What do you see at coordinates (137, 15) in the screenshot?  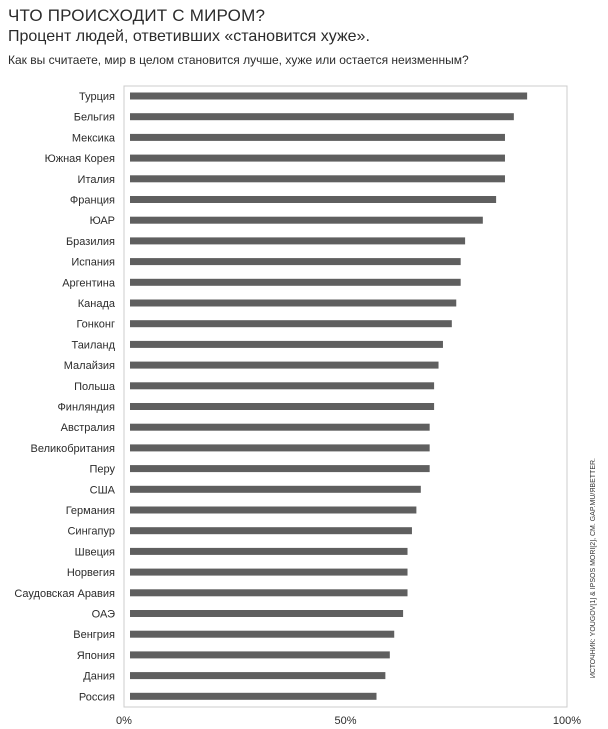 I see `page-title: ЧТО ПРОИСХОДИТ С МИРОМ?` at bounding box center [137, 15].